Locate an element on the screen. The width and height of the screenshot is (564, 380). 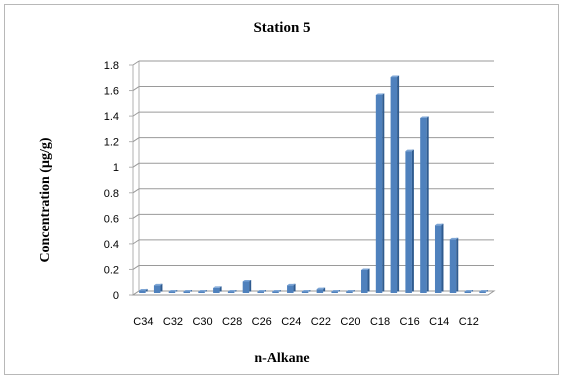
y-tick-label: 0.6 is located at coordinates (111, 219).